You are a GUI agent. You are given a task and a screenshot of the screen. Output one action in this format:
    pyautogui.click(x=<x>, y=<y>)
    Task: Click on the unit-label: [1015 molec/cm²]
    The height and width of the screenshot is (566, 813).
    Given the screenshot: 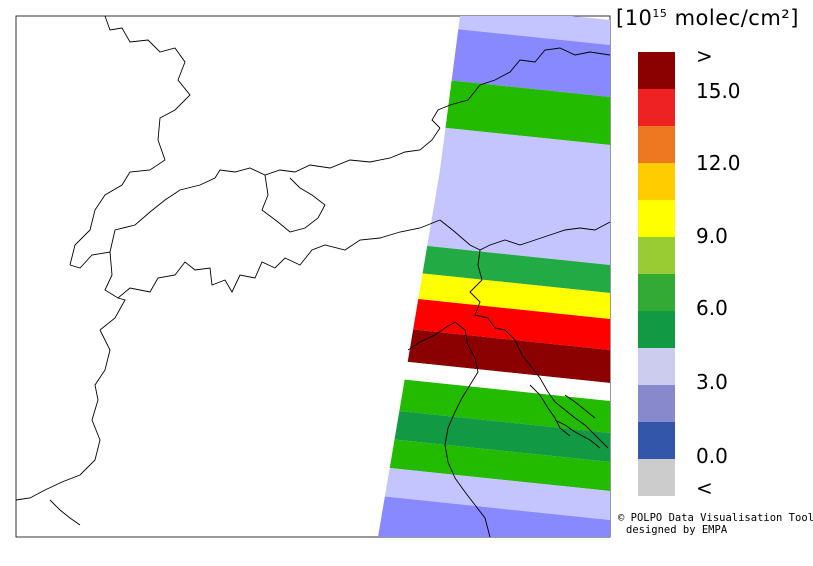 What is the action you would take?
    pyautogui.click(x=707, y=18)
    